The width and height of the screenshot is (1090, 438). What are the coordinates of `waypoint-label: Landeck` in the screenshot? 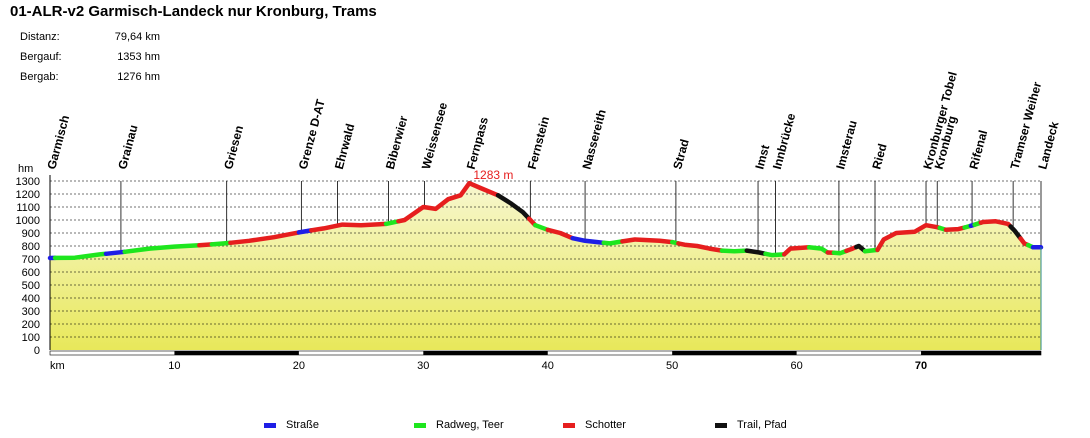 It's located at (1048, 145).